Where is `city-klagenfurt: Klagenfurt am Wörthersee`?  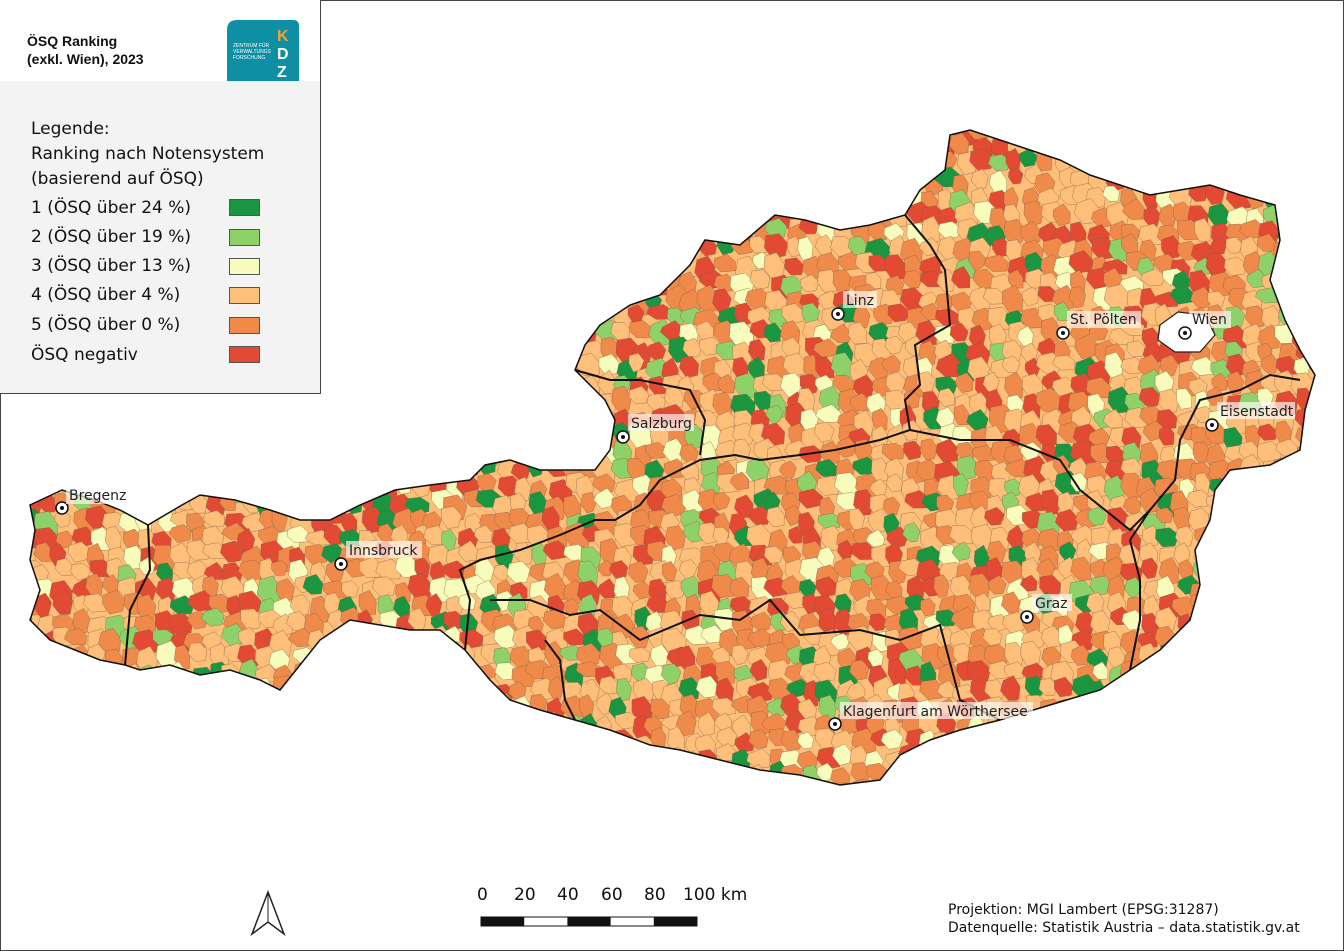 city-klagenfurt: Klagenfurt am Wörthersee is located at coordinates (930, 716).